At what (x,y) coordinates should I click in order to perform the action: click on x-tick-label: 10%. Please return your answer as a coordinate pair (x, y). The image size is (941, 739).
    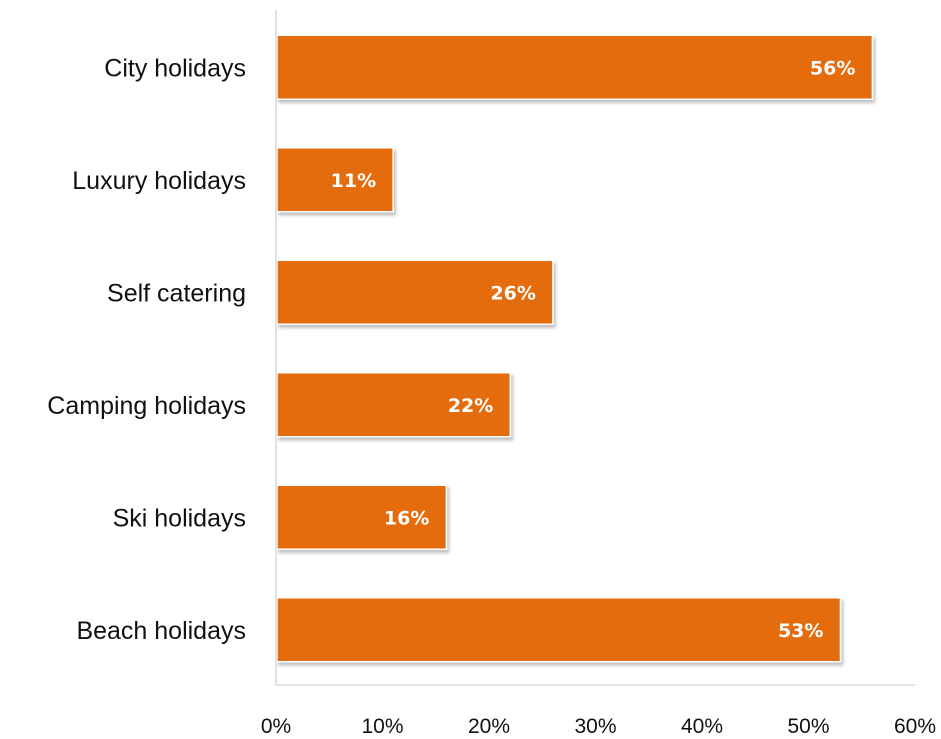
    Looking at the image, I should click on (382, 726).